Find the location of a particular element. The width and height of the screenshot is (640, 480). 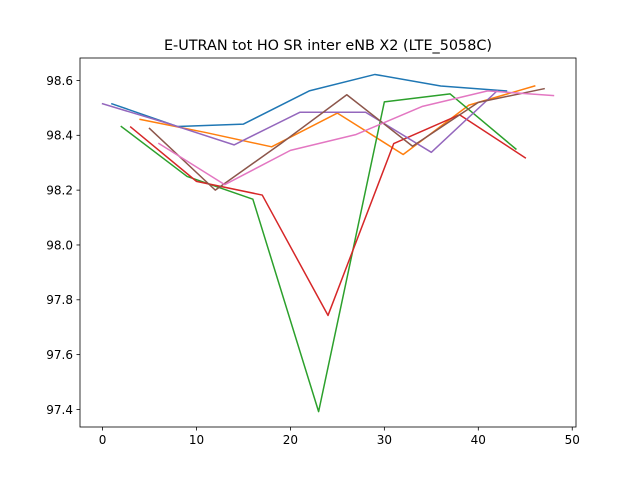

y-tick-label: 97.6 is located at coordinates (59, 355).